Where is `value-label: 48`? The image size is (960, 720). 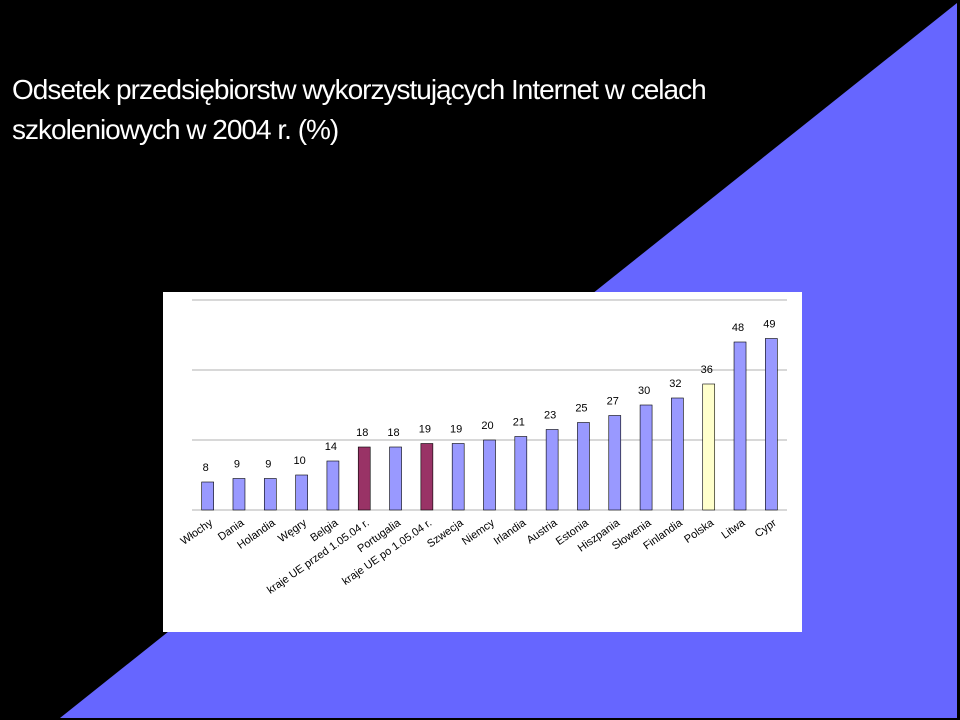 value-label: 48 is located at coordinates (738, 328).